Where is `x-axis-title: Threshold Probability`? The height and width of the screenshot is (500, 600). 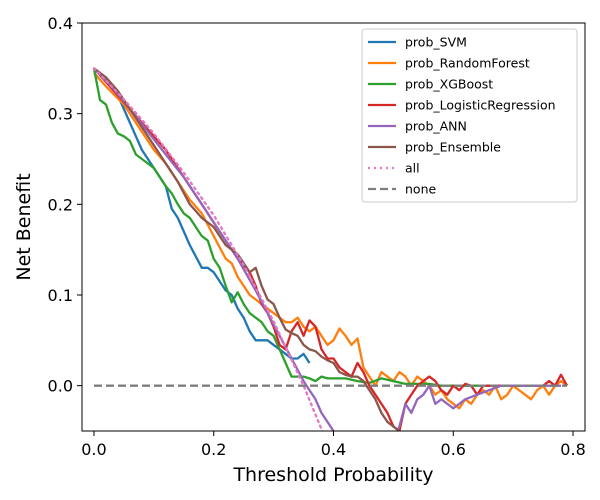
x-axis-title: Threshold Probability is located at coordinates (332, 475).